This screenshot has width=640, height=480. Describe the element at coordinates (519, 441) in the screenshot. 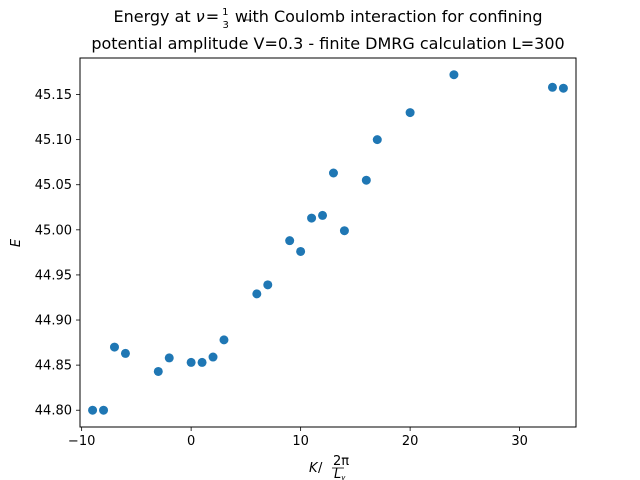

I see `x-tick-label: 30` at that location.